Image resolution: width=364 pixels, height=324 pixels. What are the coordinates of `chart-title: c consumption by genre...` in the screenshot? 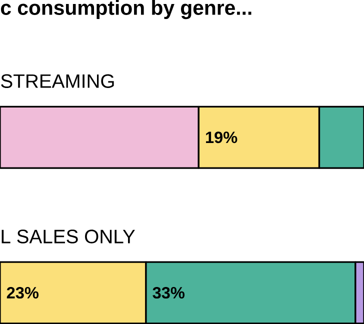 It's located at (126, 9).